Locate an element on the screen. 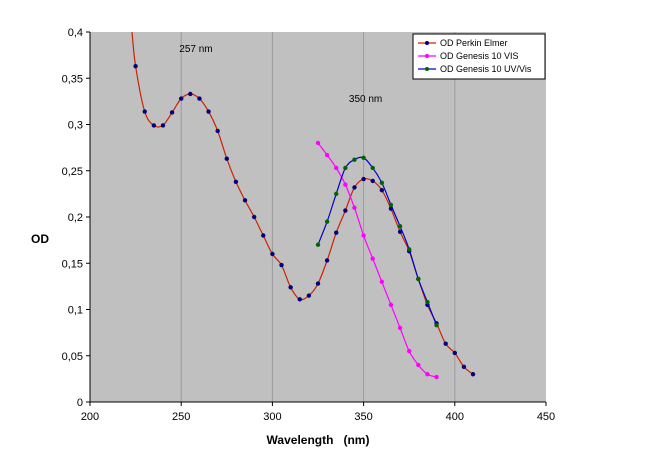 This screenshot has height=466, width=645. y-axis-ticks: 0 0,05 0,1 0,15 0,2 0,25 0,3 0,35 0,4 is located at coordinates (76, 218).